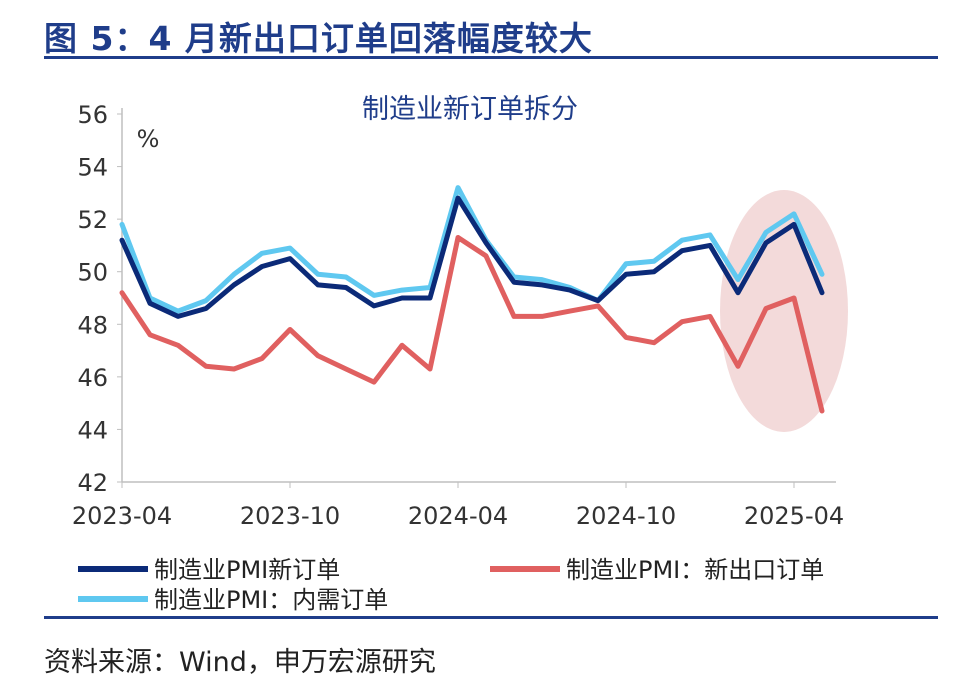  What do you see at coordinates (458, 516) in the screenshot?
I see `x-tick-label: 2024-04` at bounding box center [458, 516].